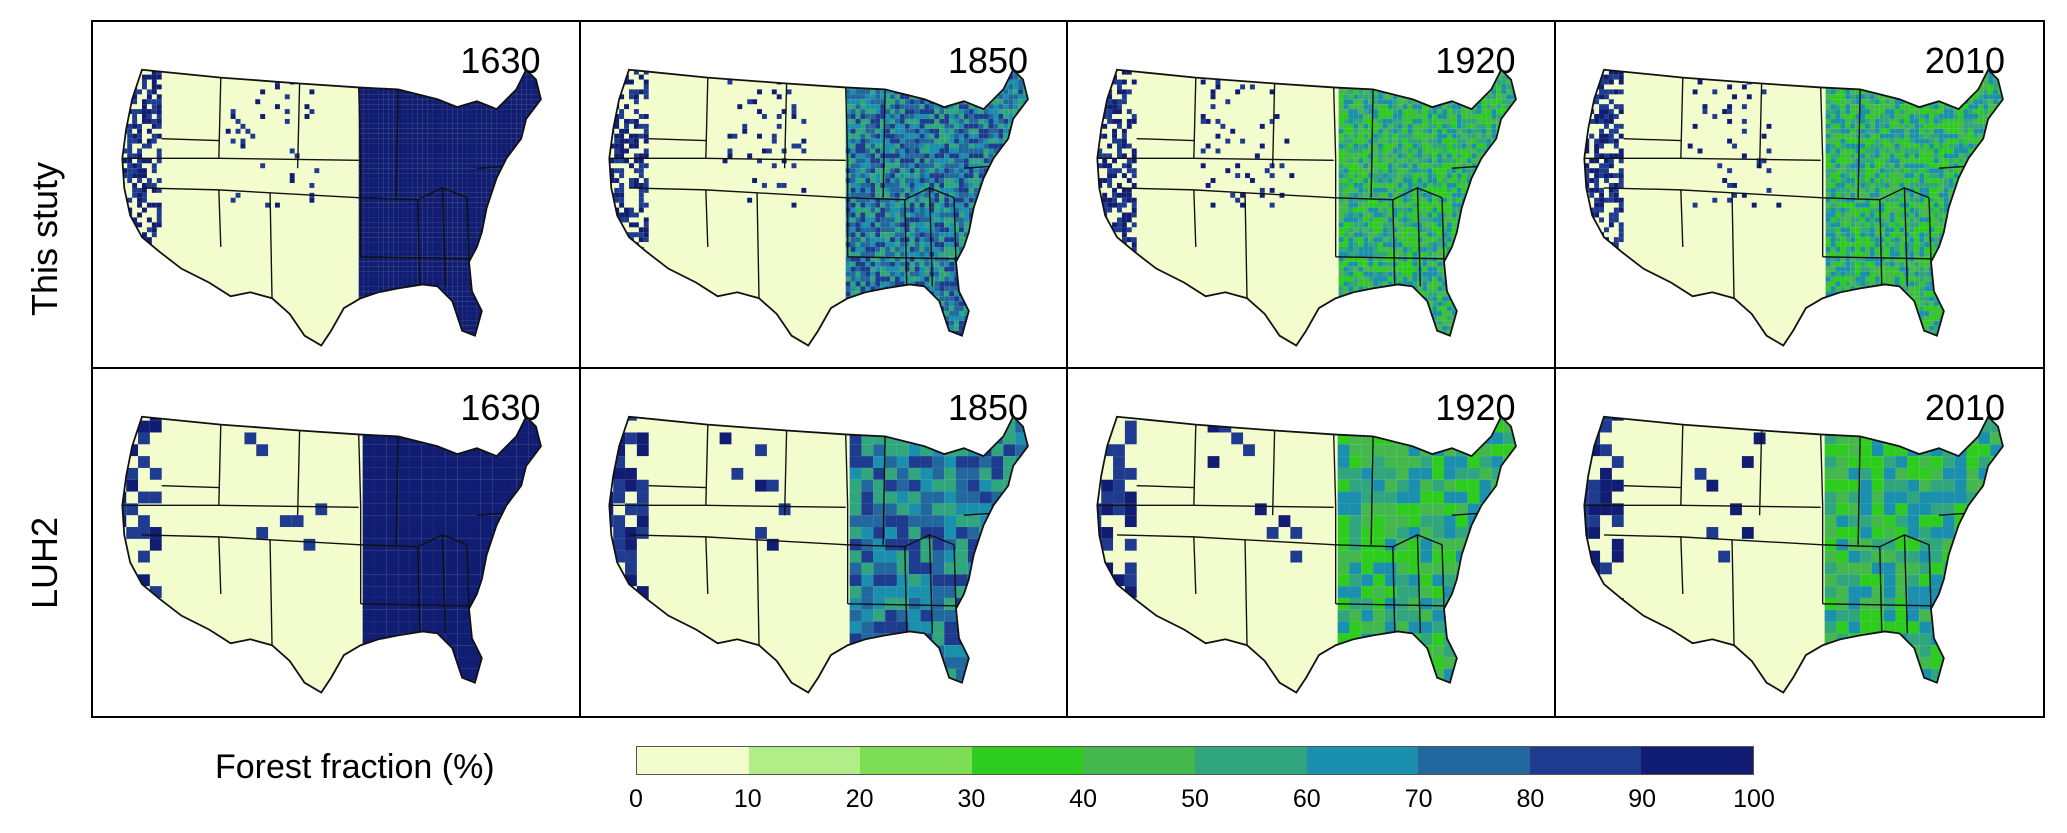 The width and height of the screenshot is (2067, 833). What do you see at coordinates (44, 239) in the screenshot?
I see `row-label-this-study: This stuty` at bounding box center [44, 239].